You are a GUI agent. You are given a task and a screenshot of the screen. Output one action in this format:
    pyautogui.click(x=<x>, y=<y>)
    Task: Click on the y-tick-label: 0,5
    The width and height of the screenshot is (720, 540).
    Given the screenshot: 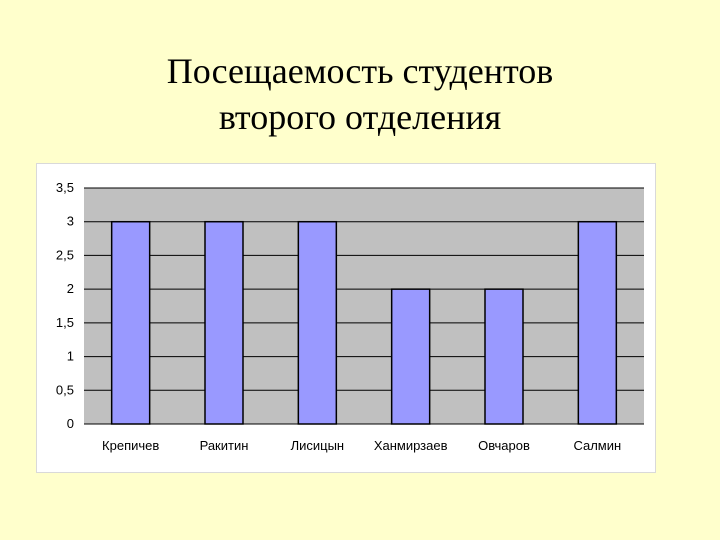 What is the action you would take?
    pyautogui.click(x=65, y=389)
    